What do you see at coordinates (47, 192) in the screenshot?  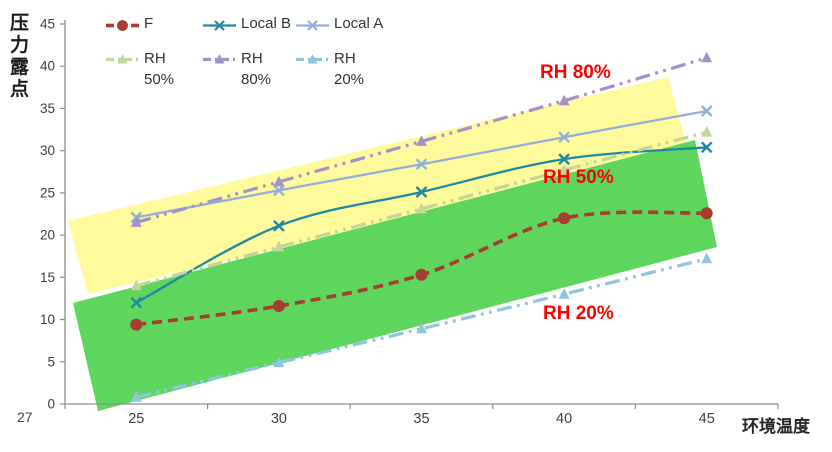 I see `y-tick-label: 25` at bounding box center [47, 192].